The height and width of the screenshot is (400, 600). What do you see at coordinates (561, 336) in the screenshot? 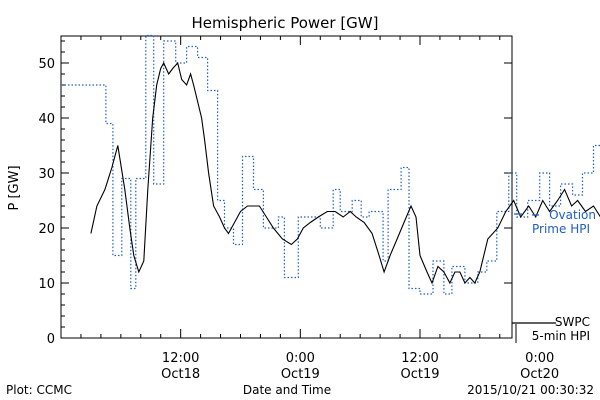
I see `legend-swpc-label-line2: 5-min HPI` at bounding box center [561, 336].